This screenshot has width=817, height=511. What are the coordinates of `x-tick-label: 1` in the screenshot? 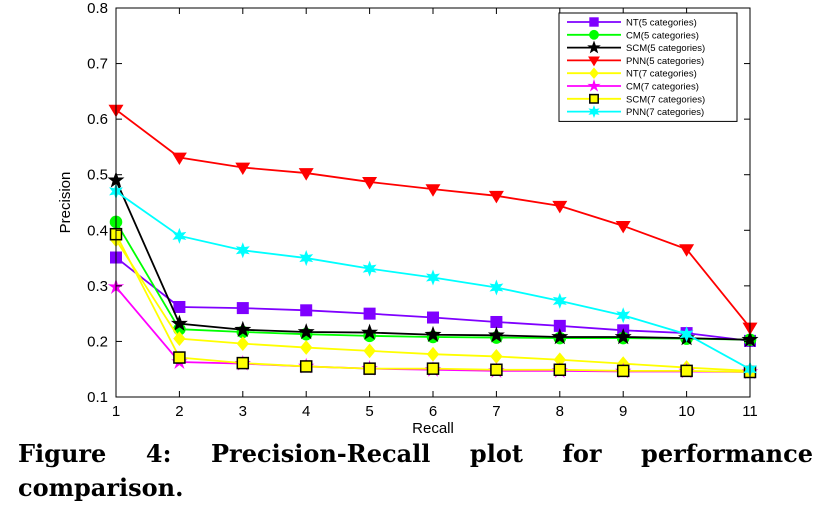 It's located at (116, 411).